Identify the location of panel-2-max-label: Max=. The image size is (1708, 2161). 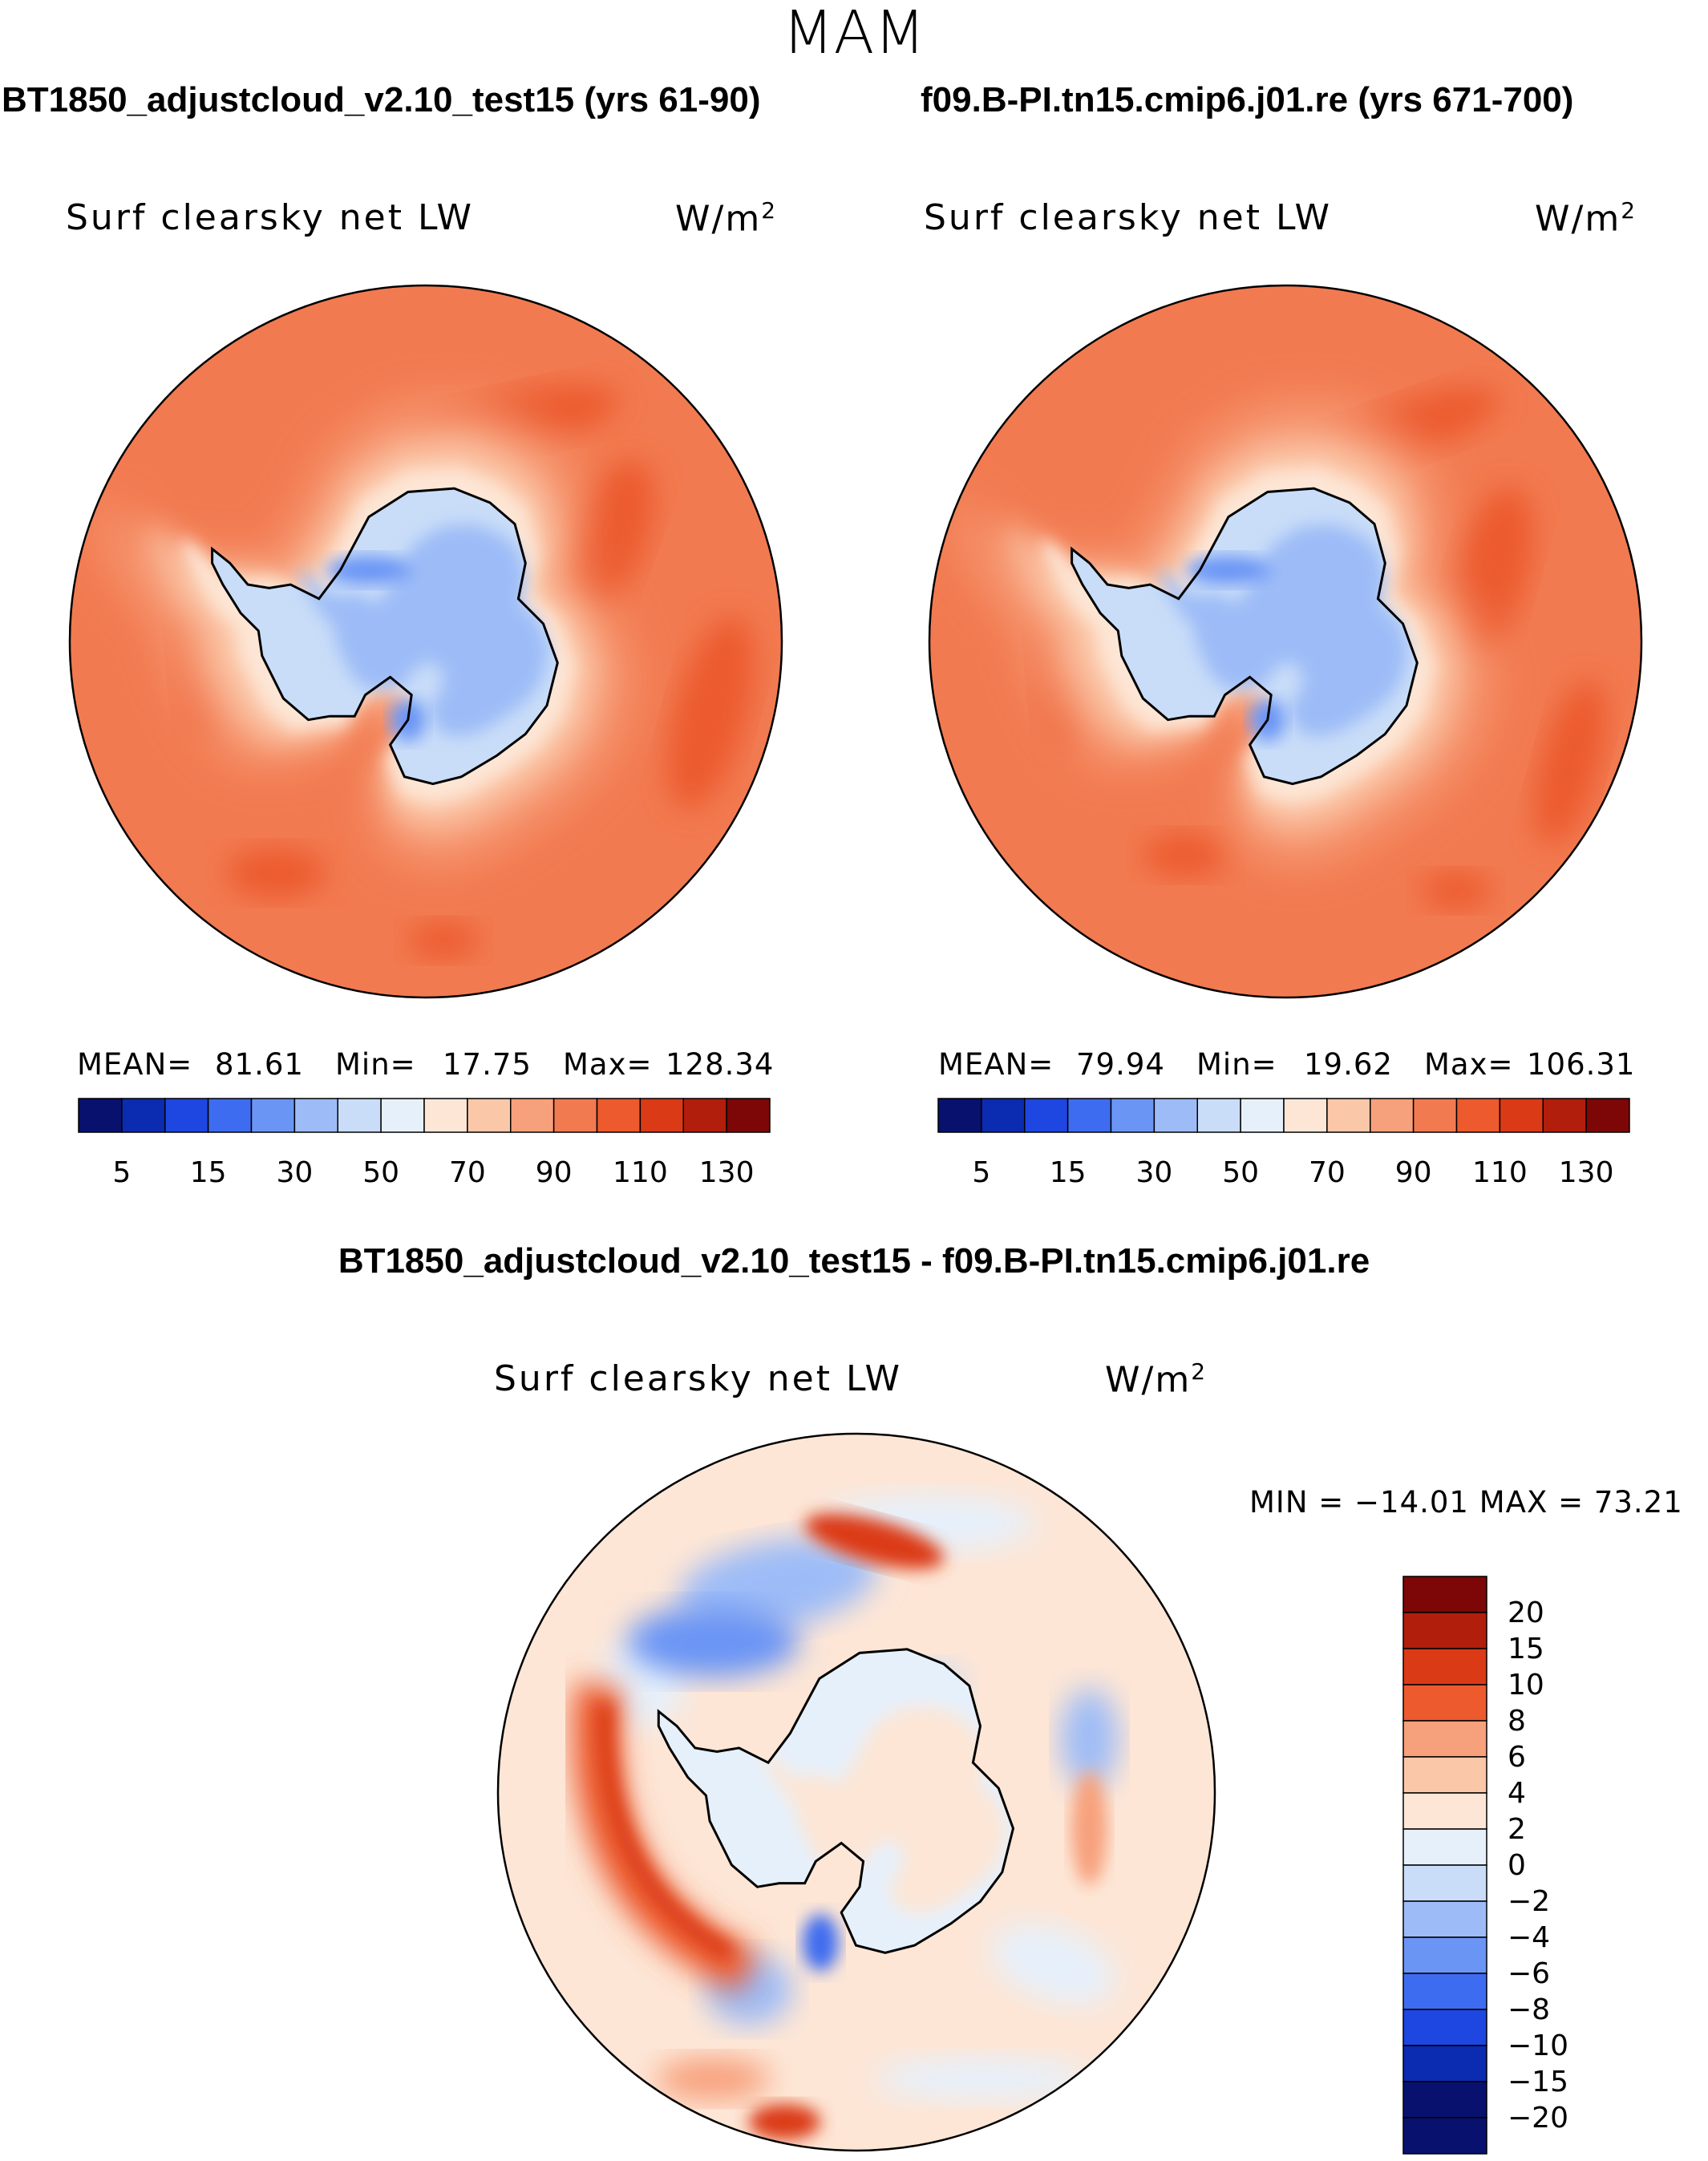
(1469, 1064).